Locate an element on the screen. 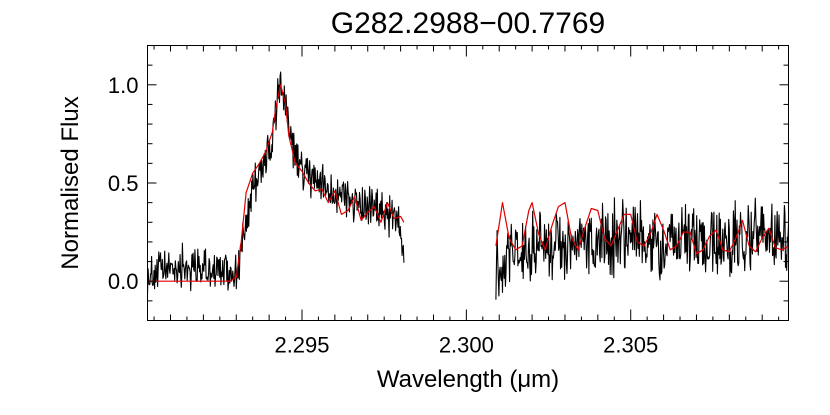 The image size is (830, 415). y-tick-label: 0.0 is located at coordinates (123, 281).